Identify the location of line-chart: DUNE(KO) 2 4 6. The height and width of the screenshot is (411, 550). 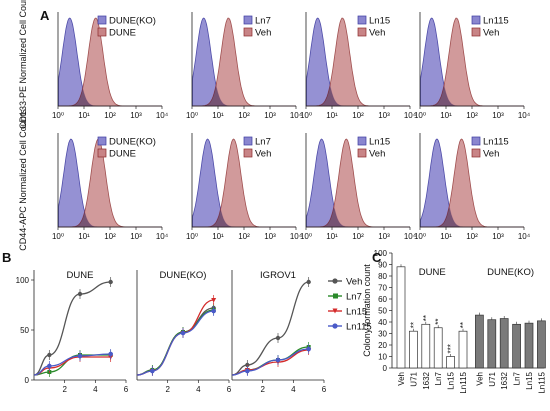
(184, 332).